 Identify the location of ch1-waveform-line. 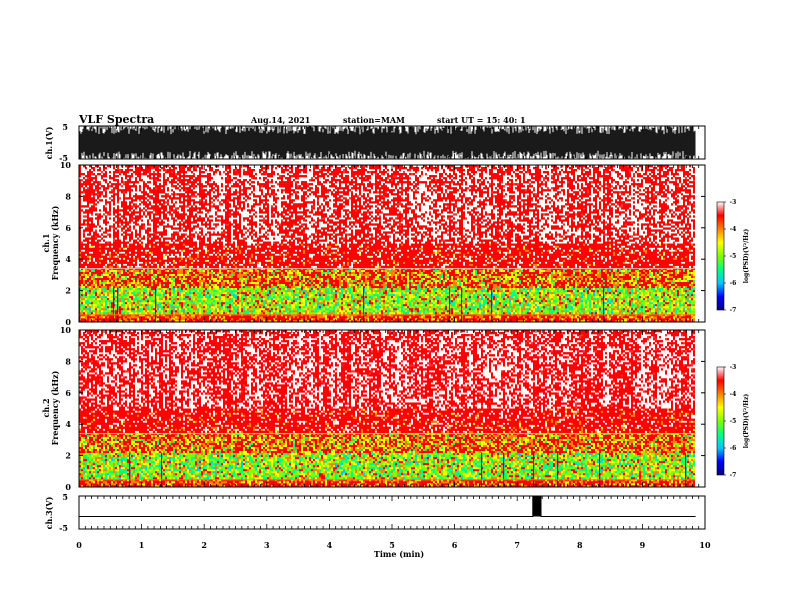
(387, 142).